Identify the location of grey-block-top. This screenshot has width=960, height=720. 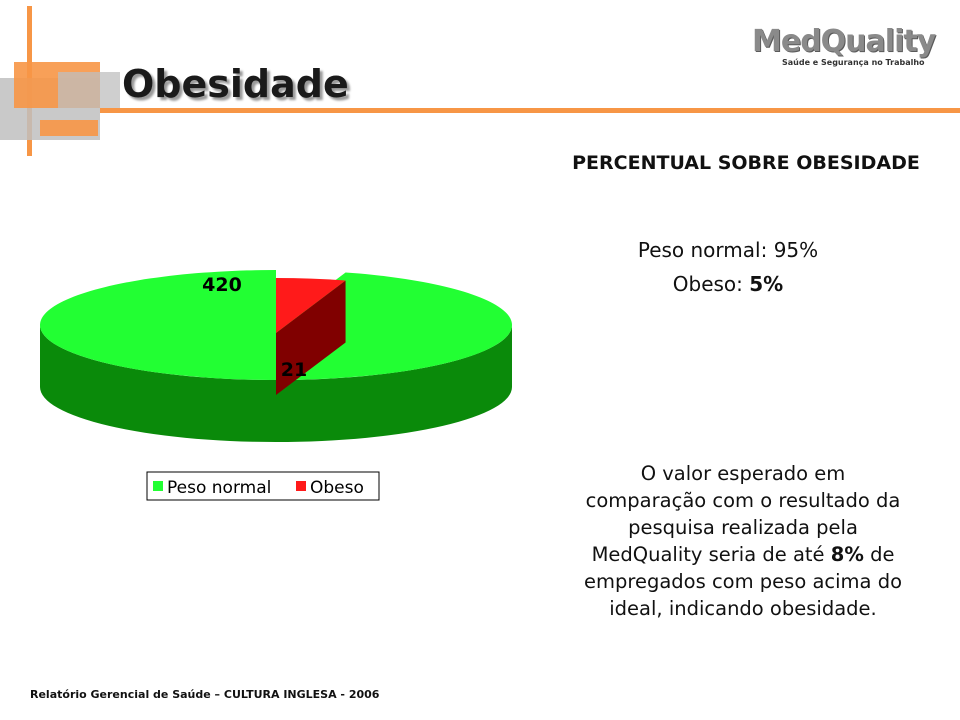
(89, 90).